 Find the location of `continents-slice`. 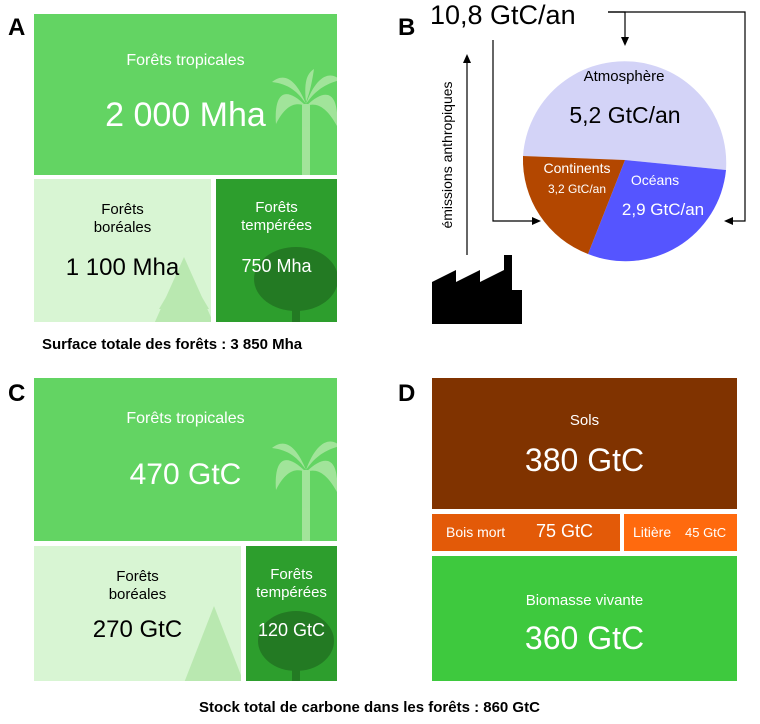

continents-slice is located at coordinates (573, 205).